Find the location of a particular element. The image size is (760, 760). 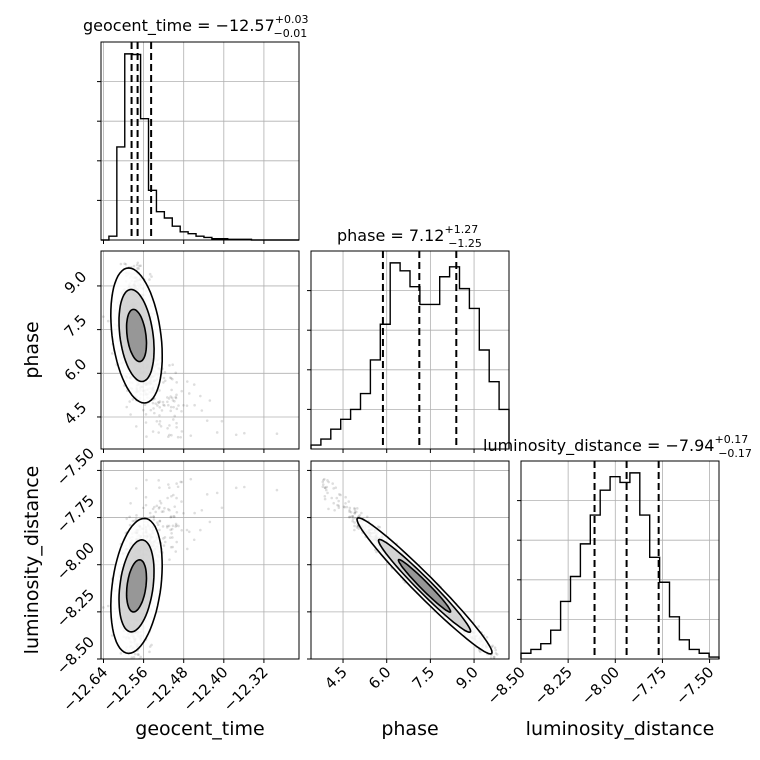

x-tick-label: −8.25 is located at coordinates (553, 685).